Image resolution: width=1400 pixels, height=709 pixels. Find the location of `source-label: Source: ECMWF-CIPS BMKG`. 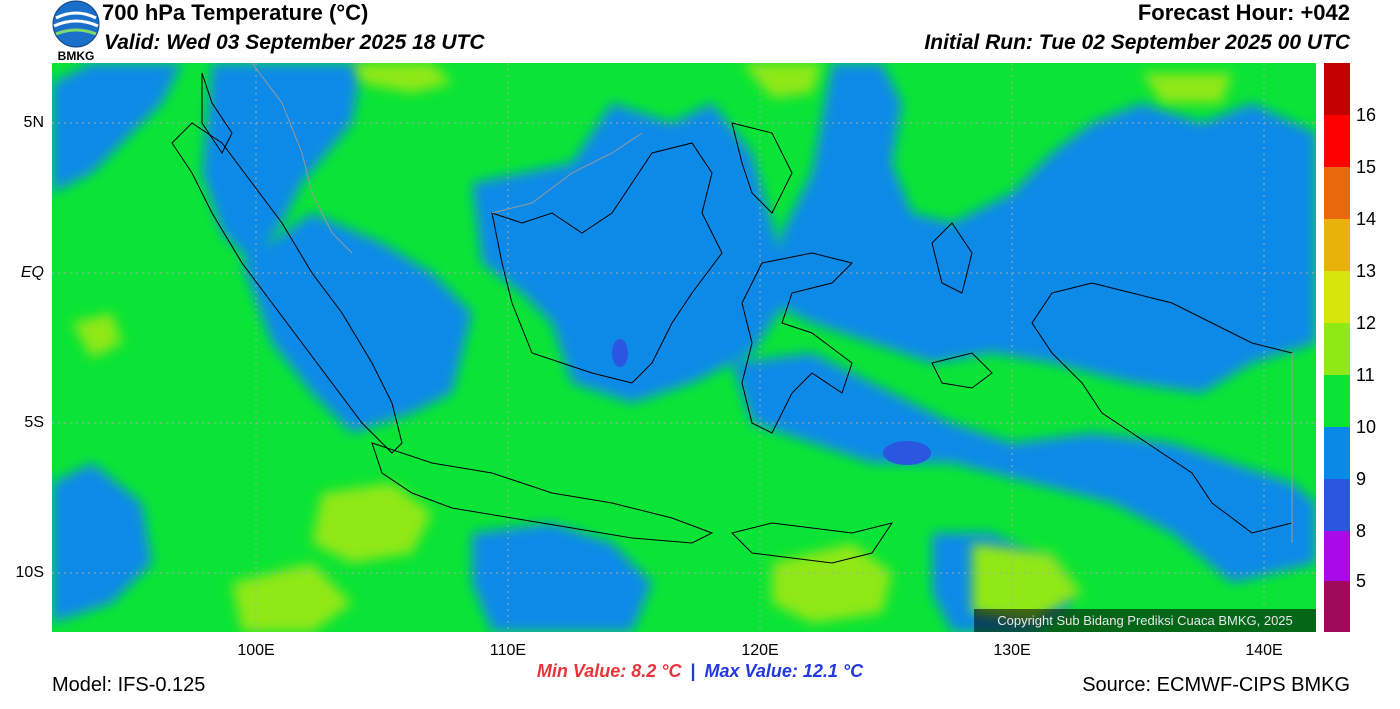

source-label: Source: ECMWF-CIPS BMKG is located at coordinates (1216, 685).